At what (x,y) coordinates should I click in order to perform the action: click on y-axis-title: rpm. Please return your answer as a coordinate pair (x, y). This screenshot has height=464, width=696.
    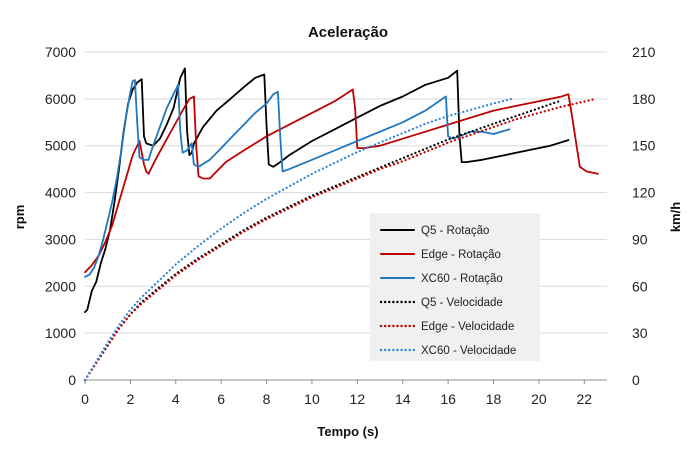
    Looking at the image, I should click on (19, 217).